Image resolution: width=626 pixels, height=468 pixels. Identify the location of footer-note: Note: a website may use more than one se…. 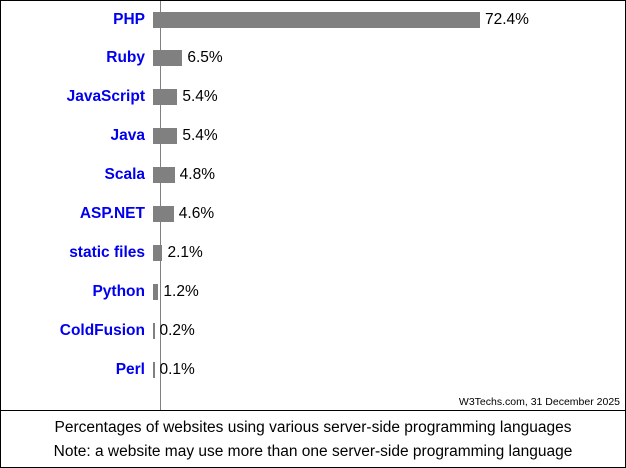
(313, 451).